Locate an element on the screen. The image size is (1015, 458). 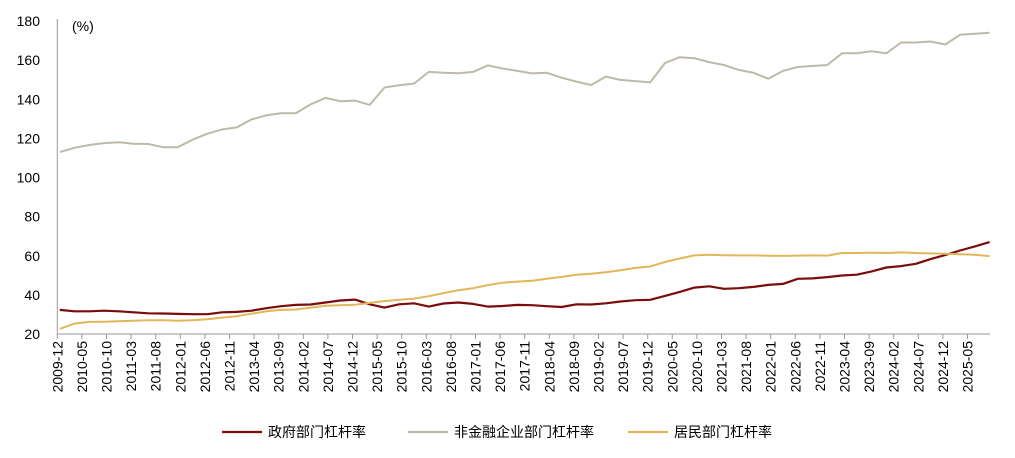
y-tick-label: 120 is located at coordinates (29, 138).